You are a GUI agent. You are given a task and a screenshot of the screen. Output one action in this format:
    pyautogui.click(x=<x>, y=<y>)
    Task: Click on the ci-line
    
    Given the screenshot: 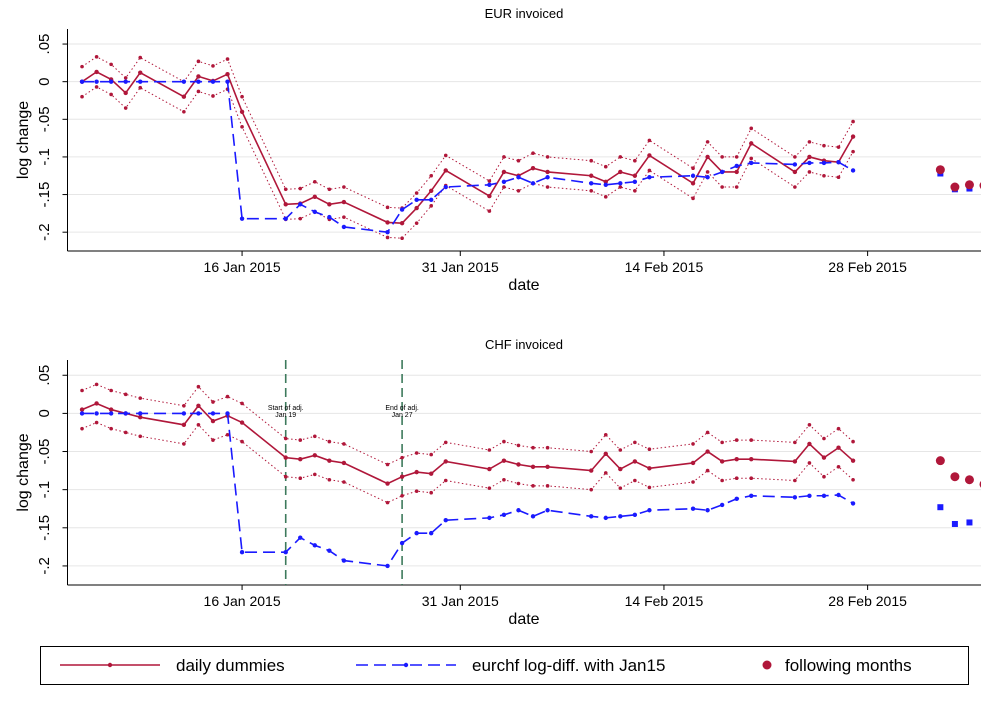 What is the action you would take?
    pyautogui.click(x=467, y=462)
    